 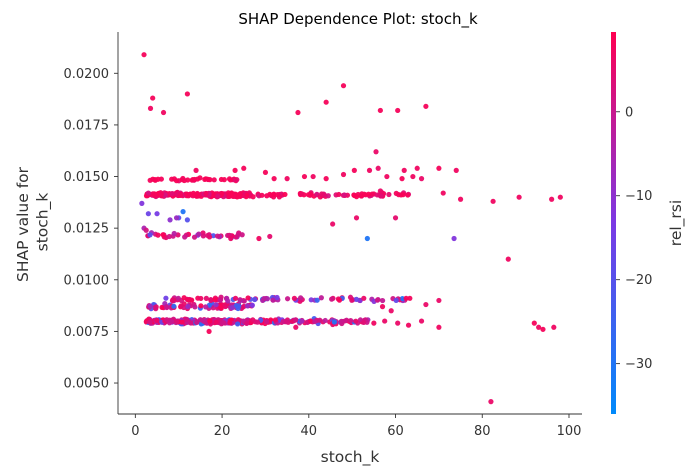 What do you see at coordinates (309, 431) in the screenshot?
I see `x-tick-label: 40` at bounding box center [309, 431].